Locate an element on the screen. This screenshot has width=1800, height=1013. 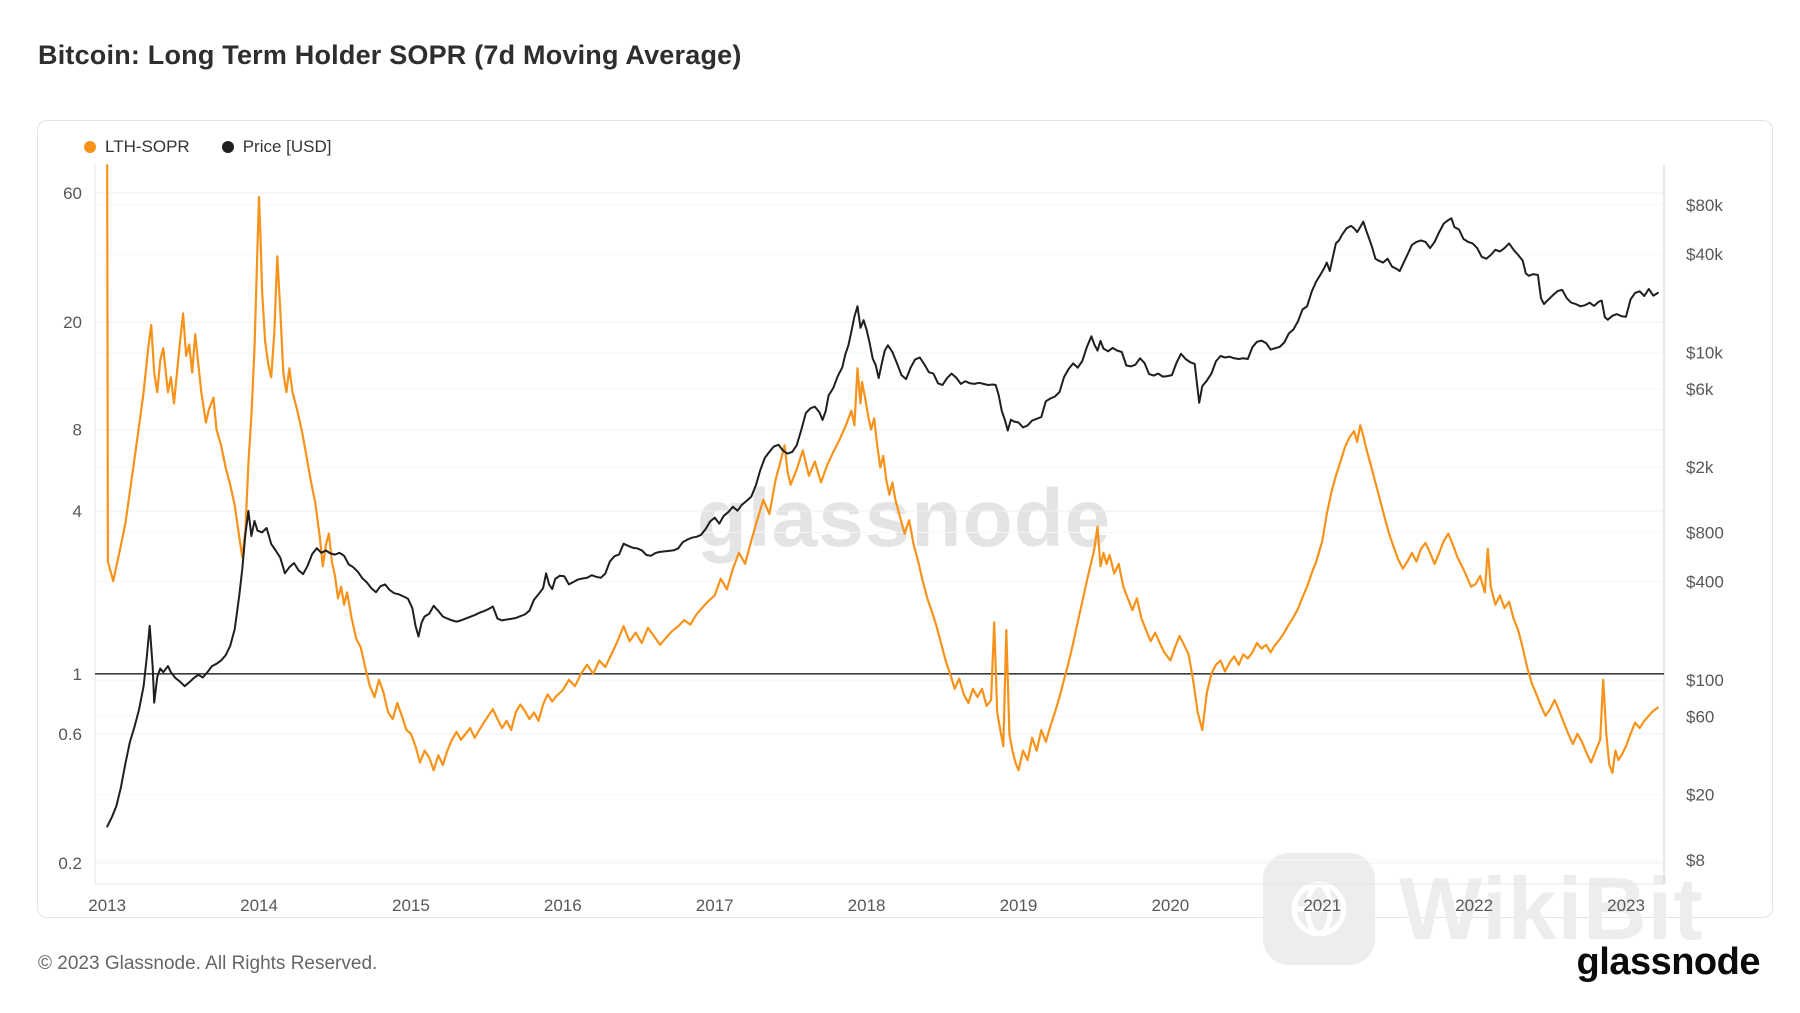
right-axis-tick-label: $800 is located at coordinates (1705, 532).